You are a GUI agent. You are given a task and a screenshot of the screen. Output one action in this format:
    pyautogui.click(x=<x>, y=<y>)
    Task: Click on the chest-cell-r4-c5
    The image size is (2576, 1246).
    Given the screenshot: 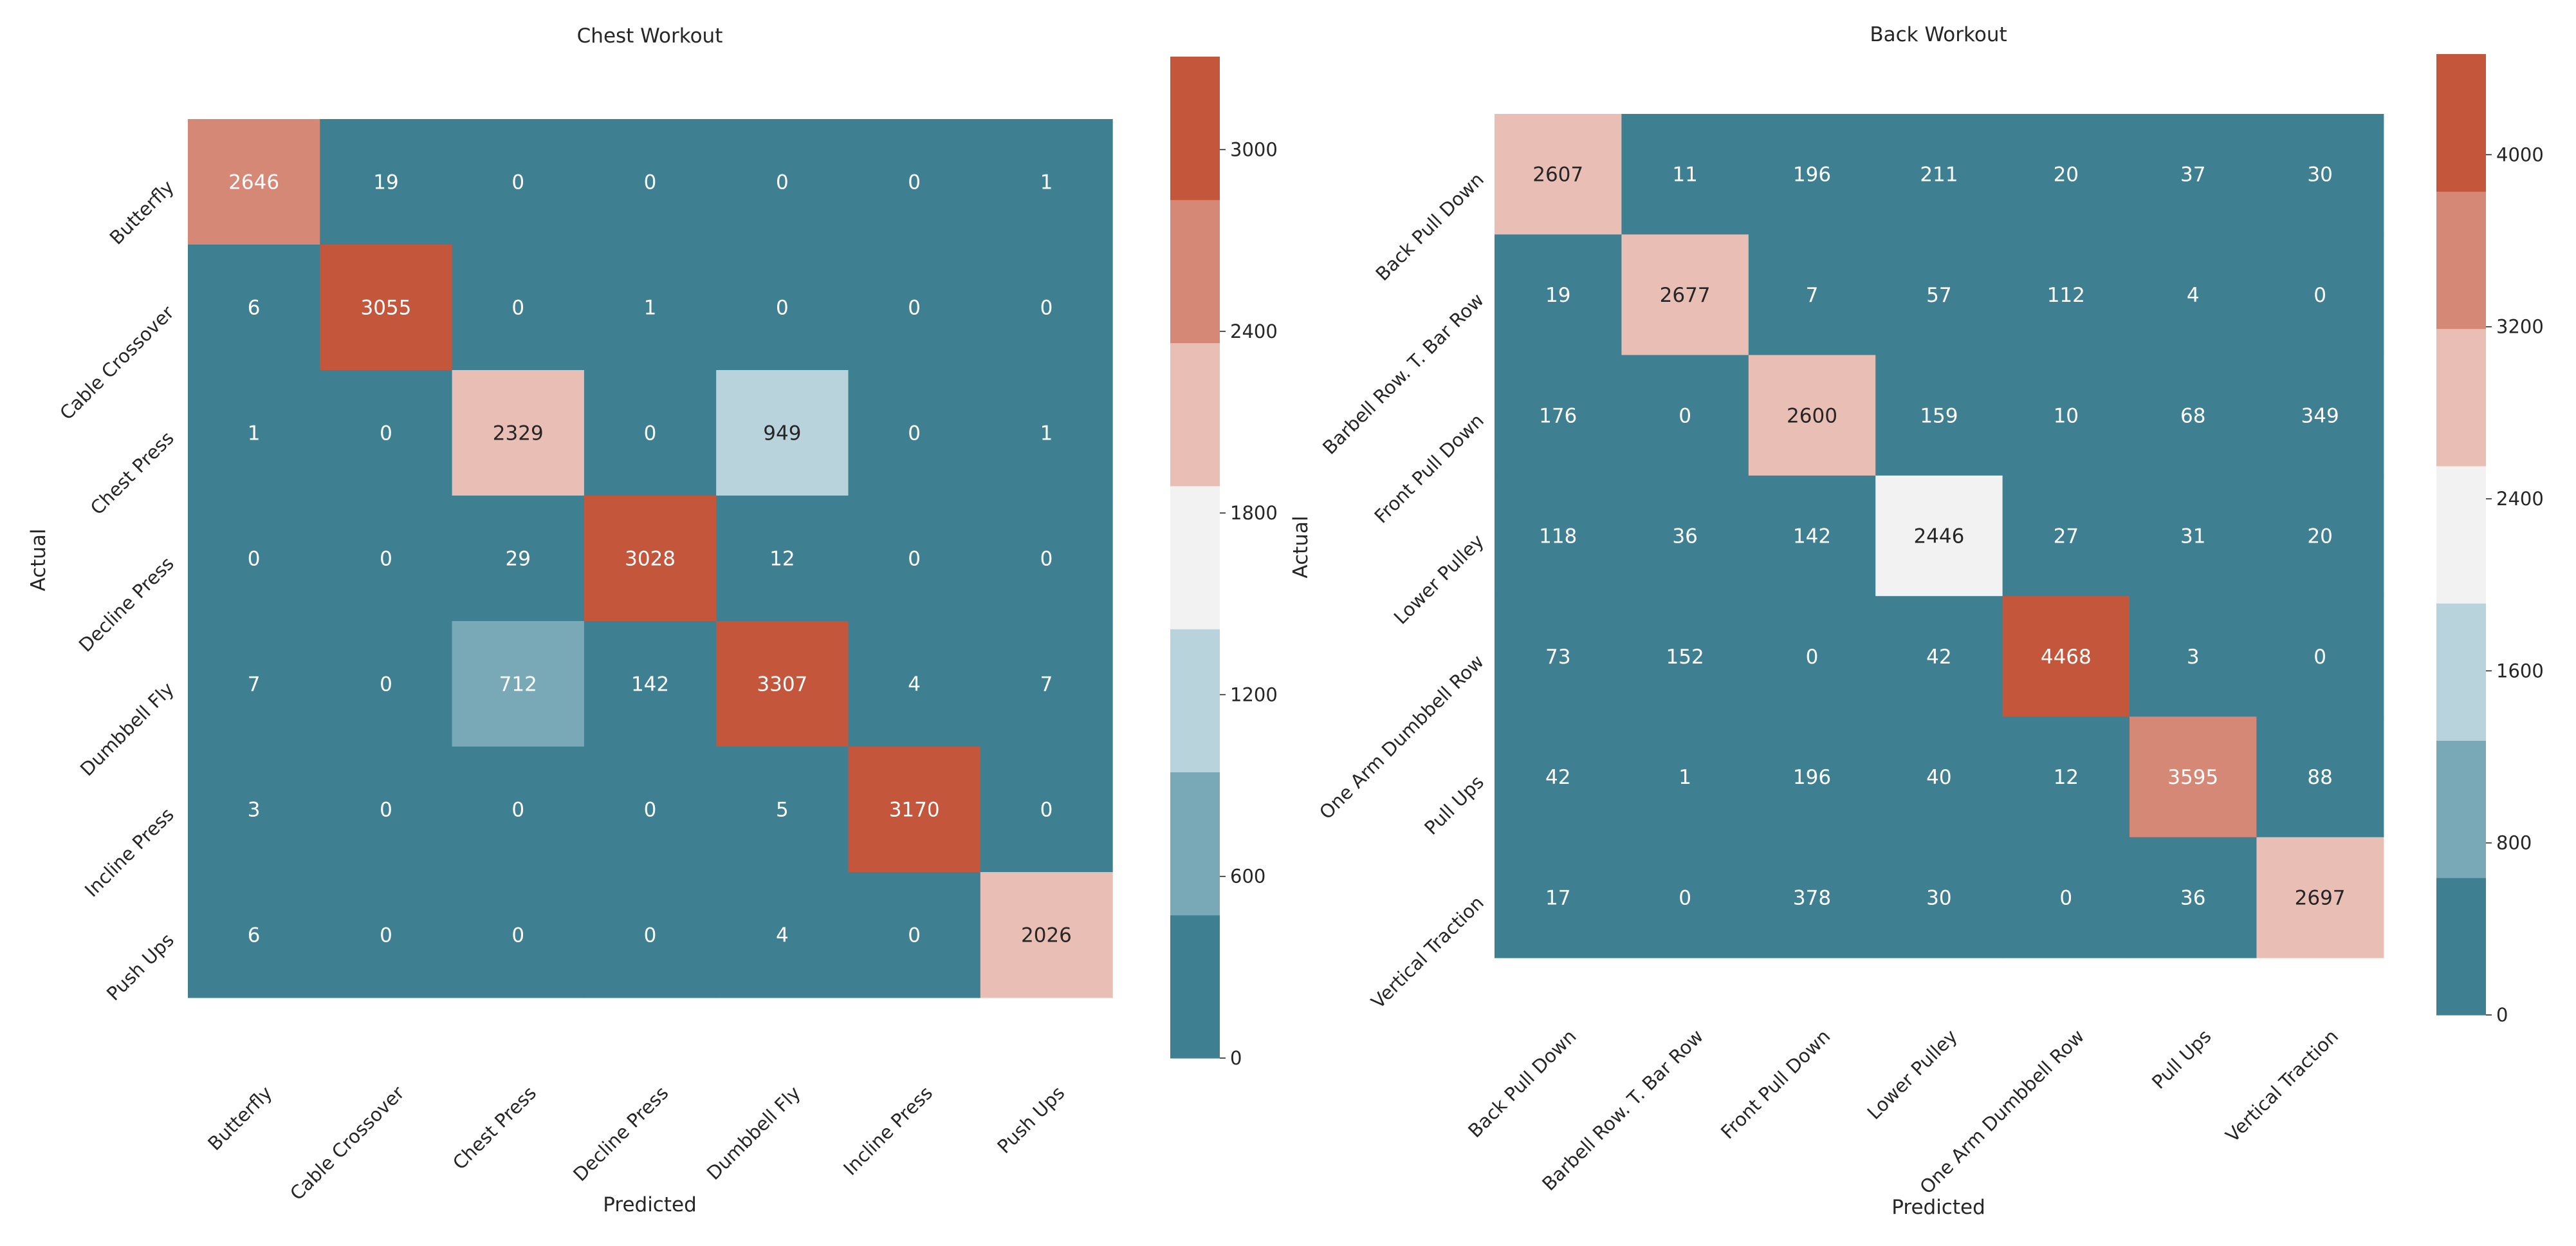 What is the action you would take?
    pyautogui.click(x=914, y=684)
    